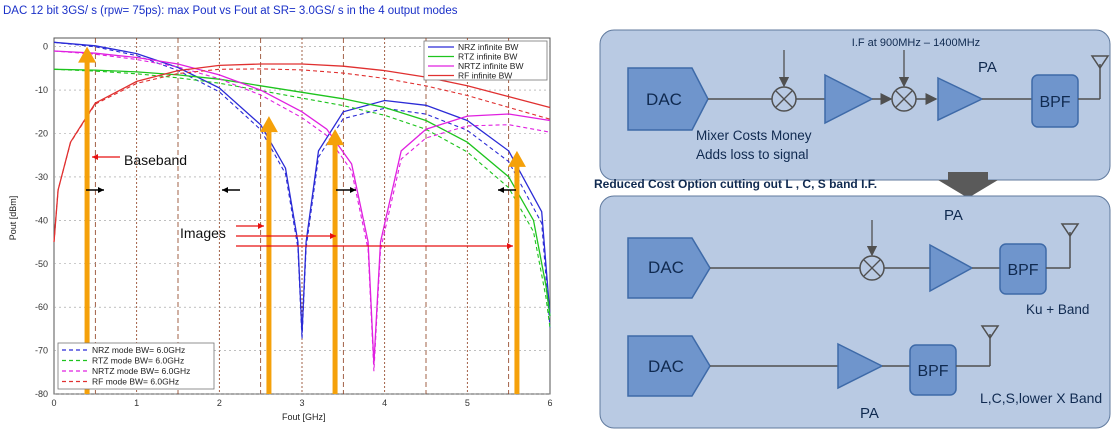 This screenshot has width=1114, height=430. What do you see at coordinates (53, 403) in the screenshot?
I see `x-tick-label: 0` at bounding box center [53, 403].